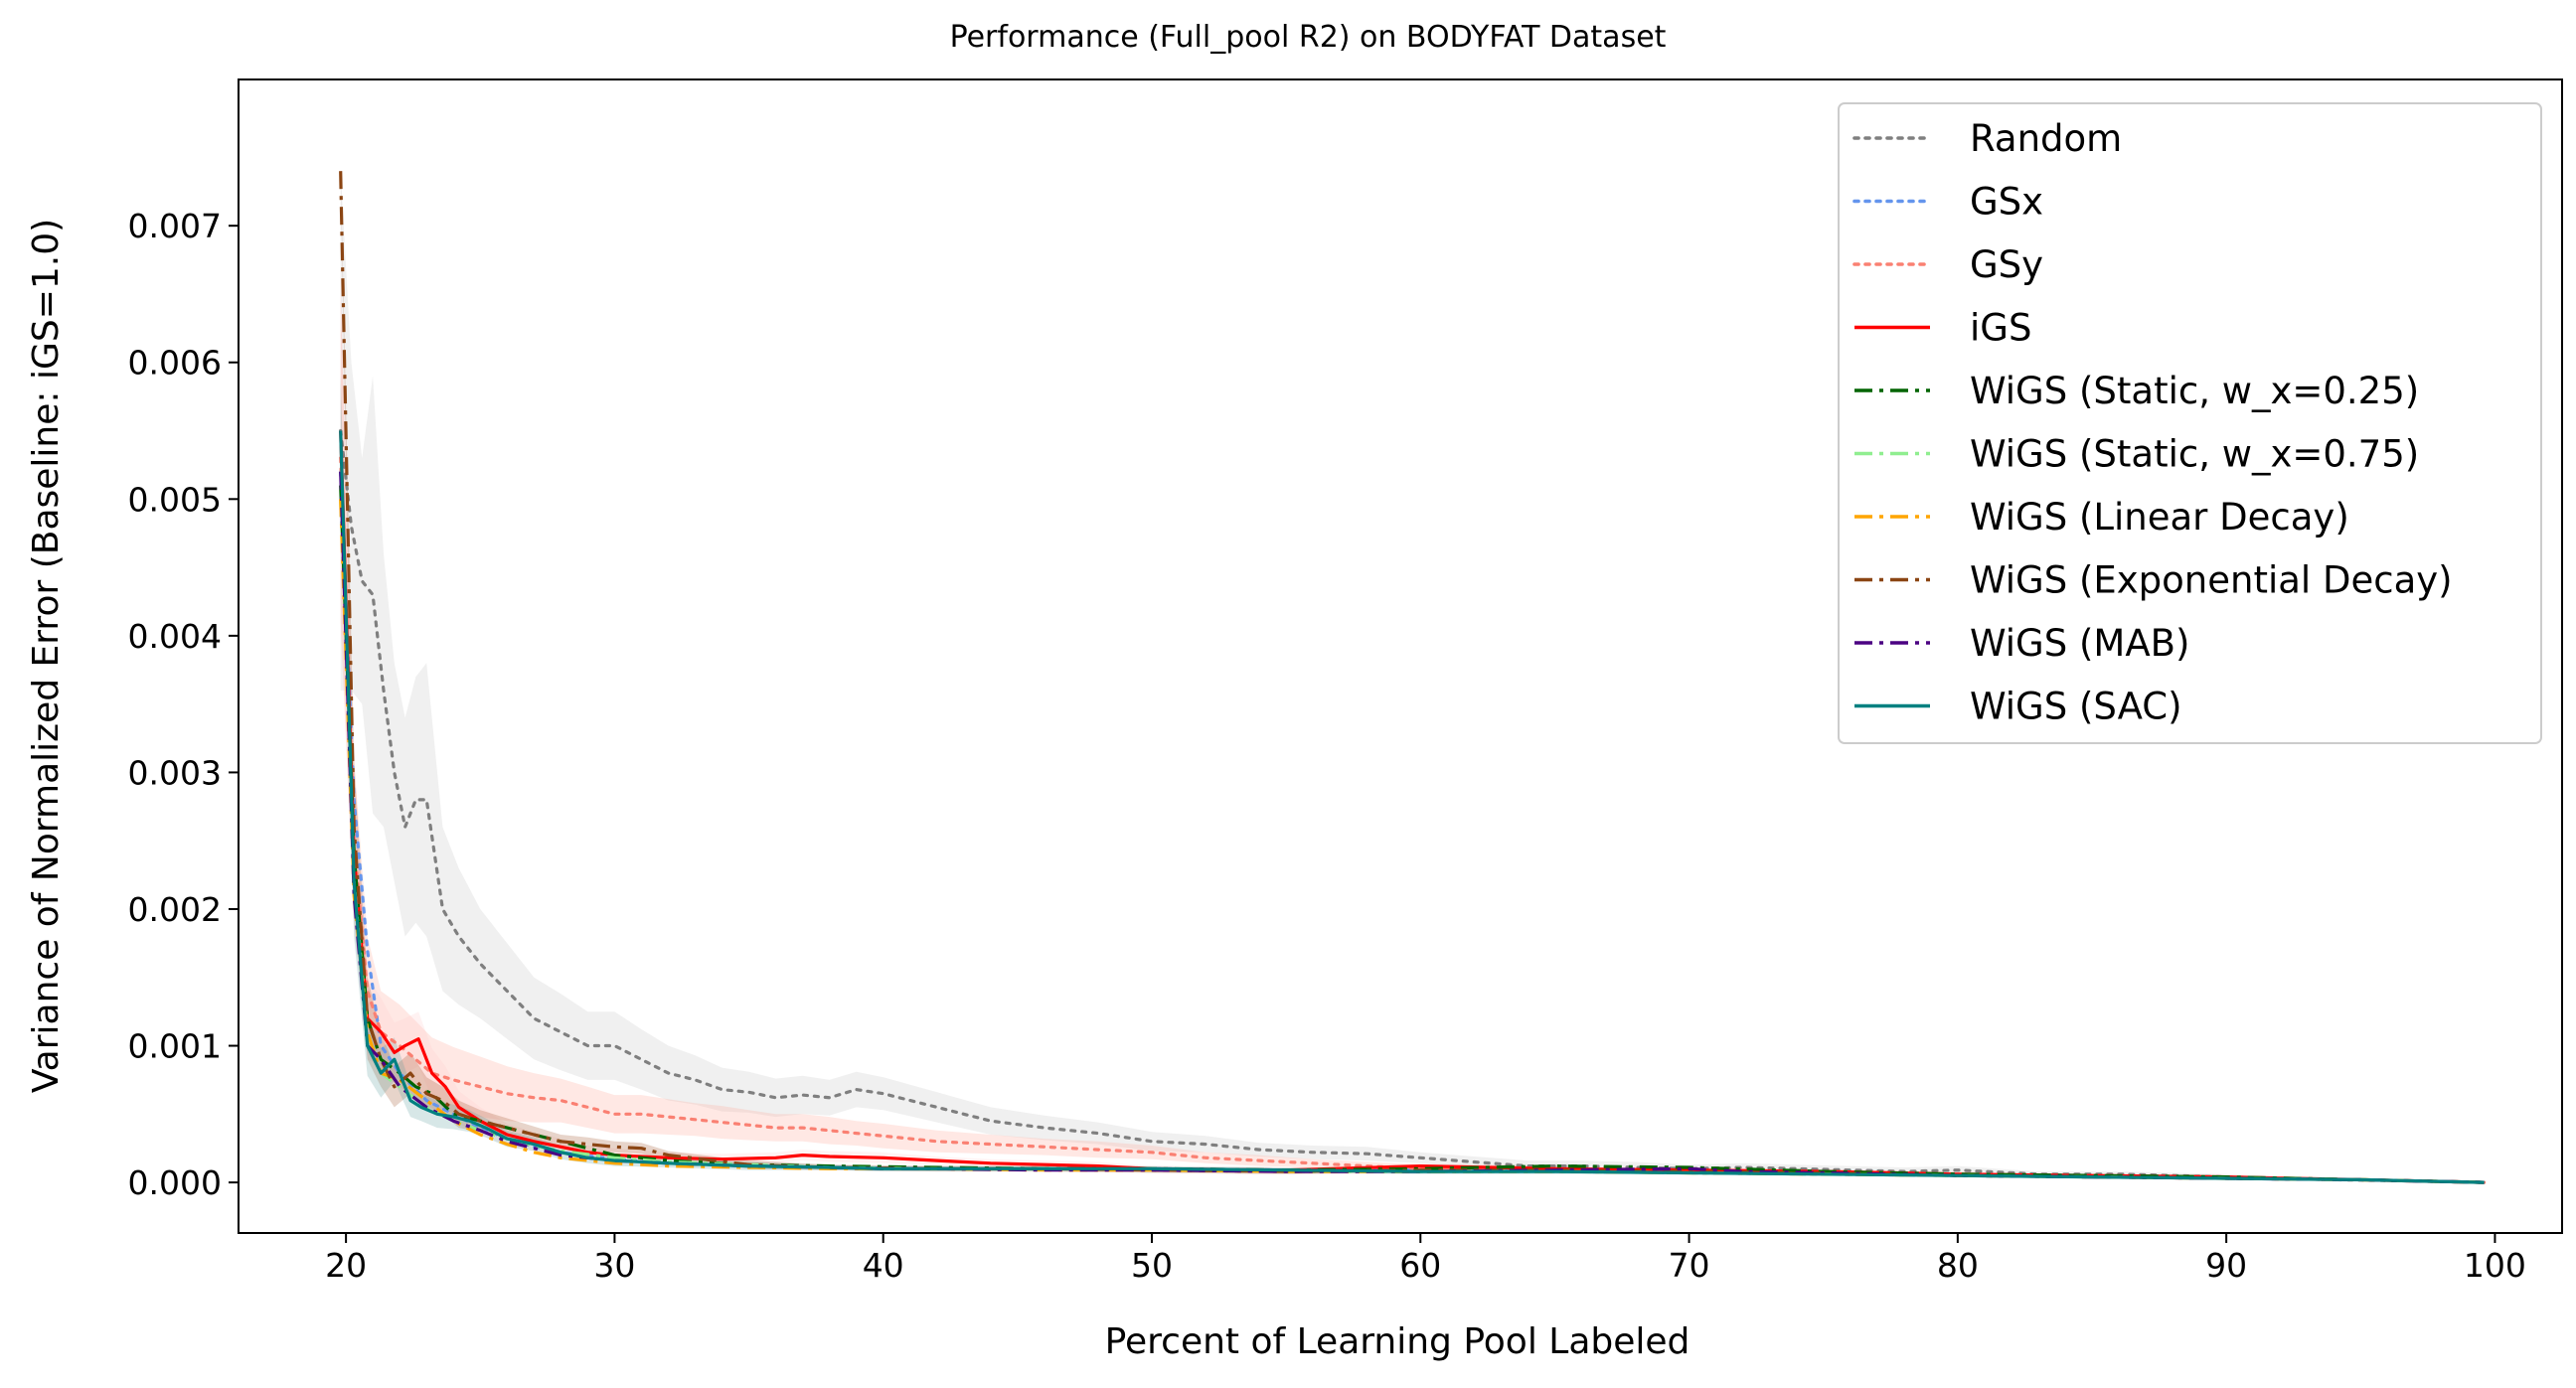 The image size is (2576, 1388). Describe the element at coordinates (175, 910) in the screenshot. I see `y-tick-label: 0.002` at that location.